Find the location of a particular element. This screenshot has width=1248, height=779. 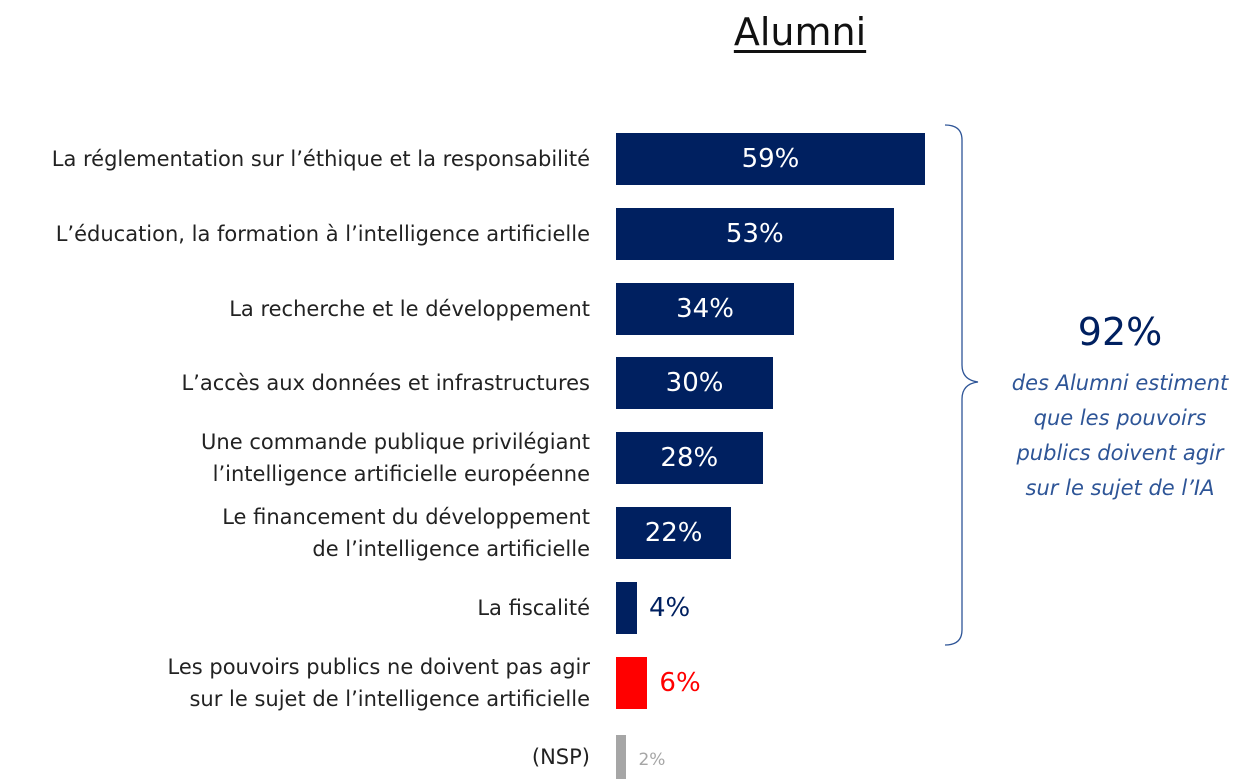

category-label: (NSP) is located at coordinates (560, 757).